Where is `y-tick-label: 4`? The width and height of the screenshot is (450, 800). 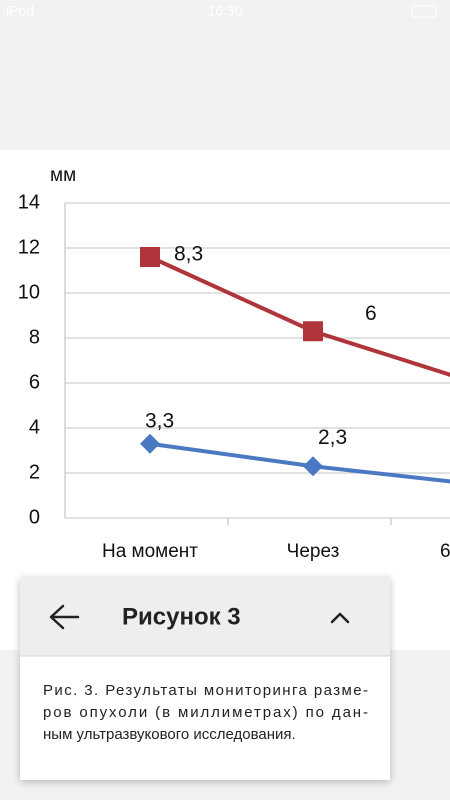
y-tick-label: 4 is located at coordinates (34, 427).